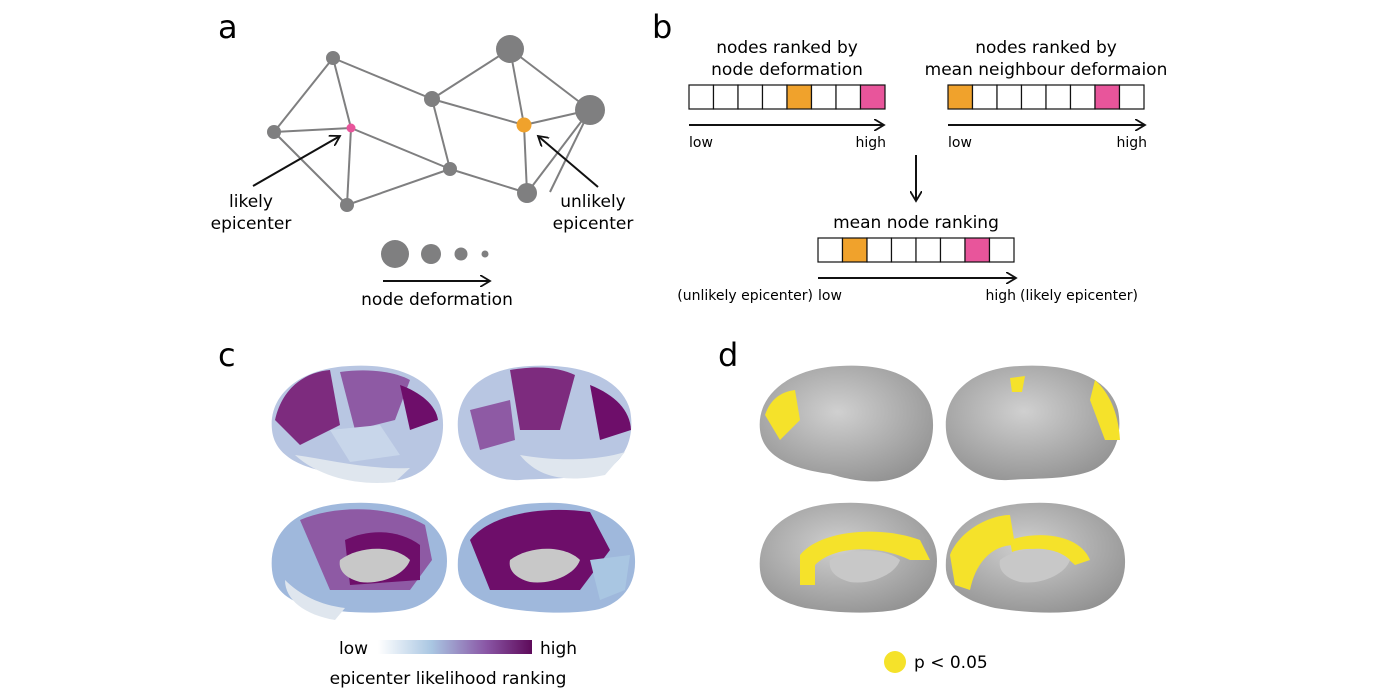 The width and height of the screenshot is (1400, 700). I want to click on likely-epicenter-node, so click(351, 128).